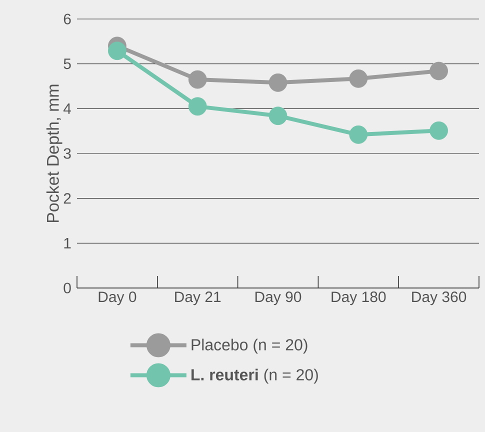 Image resolution: width=485 pixels, height=432 pixels. What do you see at coordinates (117, 299) in the screenshot?
I see `x-tick-label: Day 0` at bounding box center [117, 299].